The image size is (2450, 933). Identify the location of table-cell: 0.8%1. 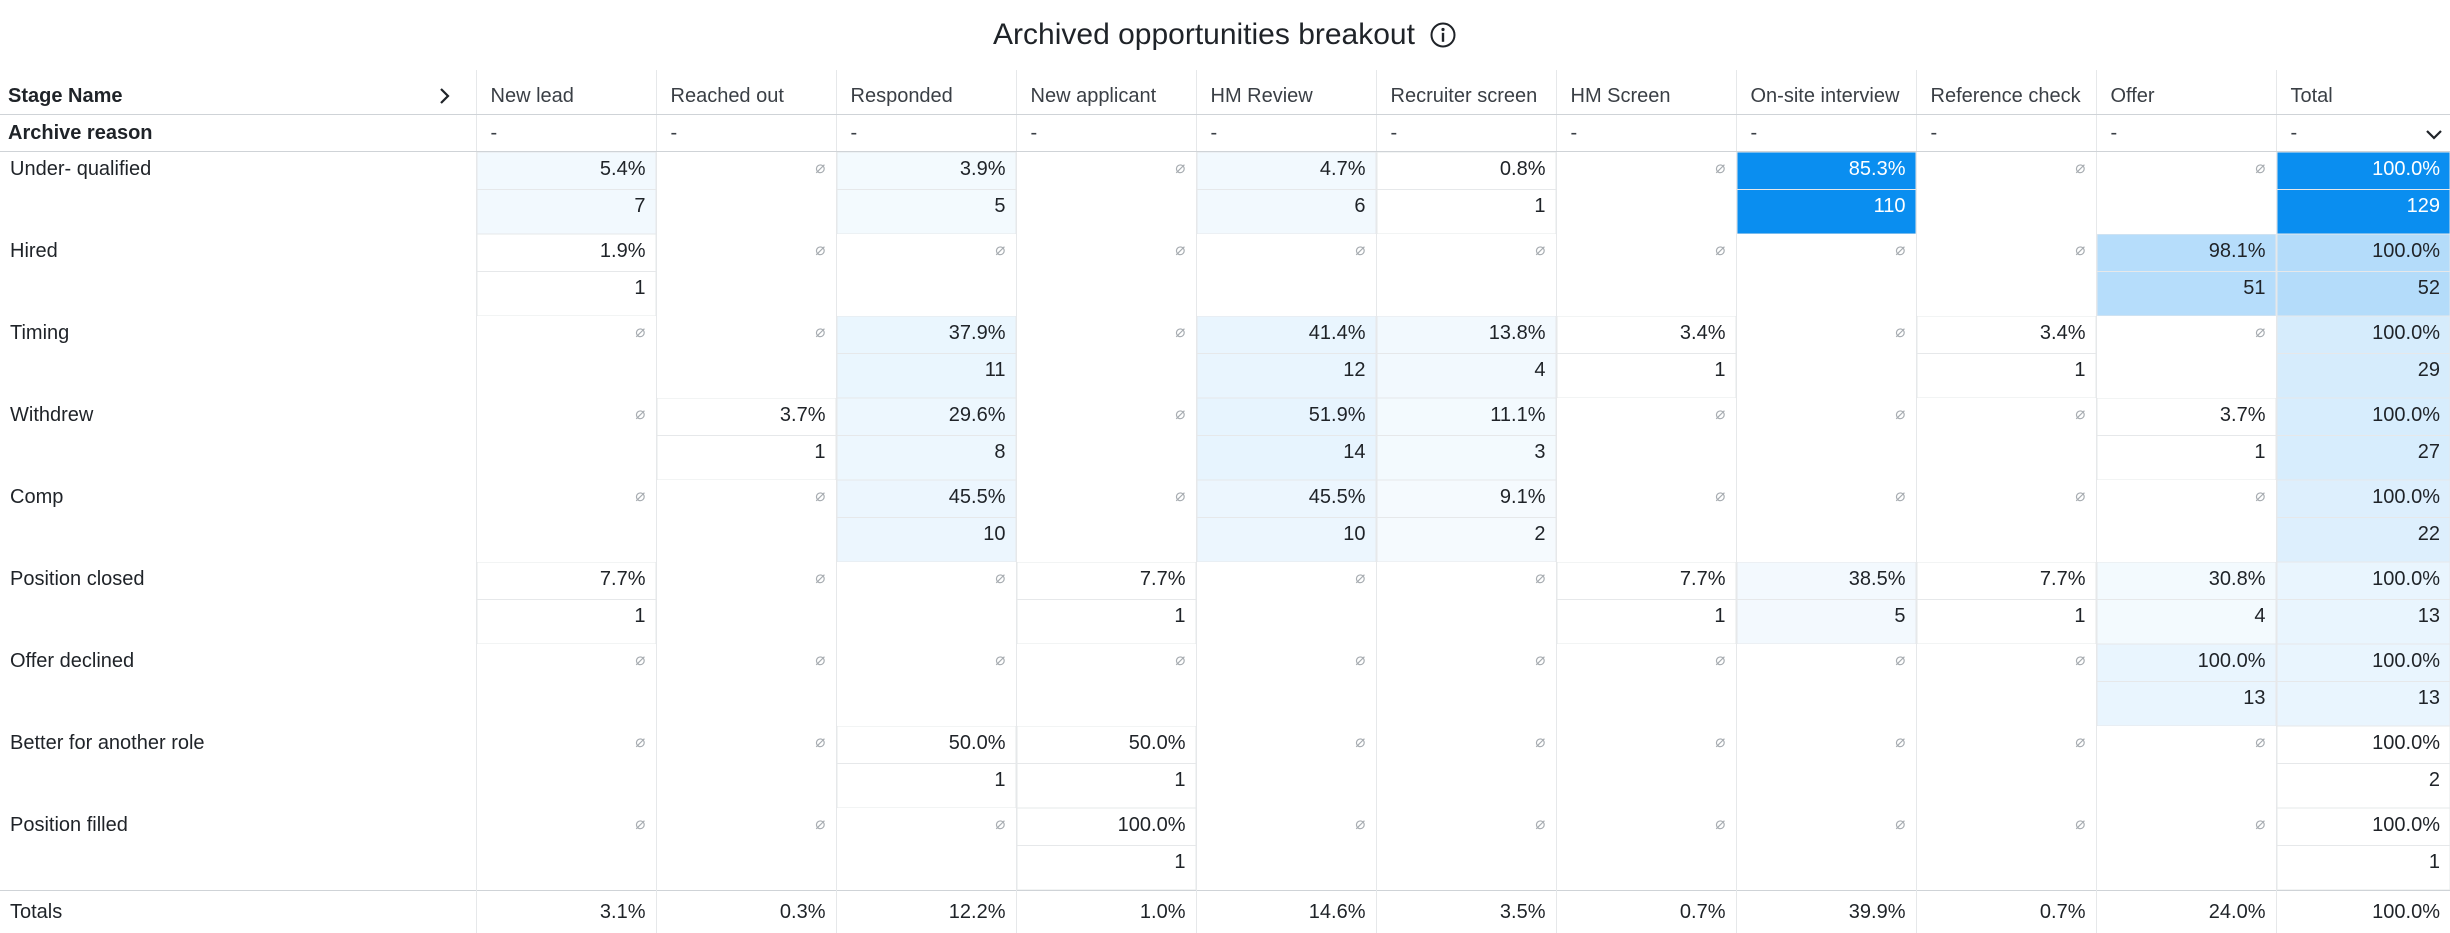
(1466, 193).